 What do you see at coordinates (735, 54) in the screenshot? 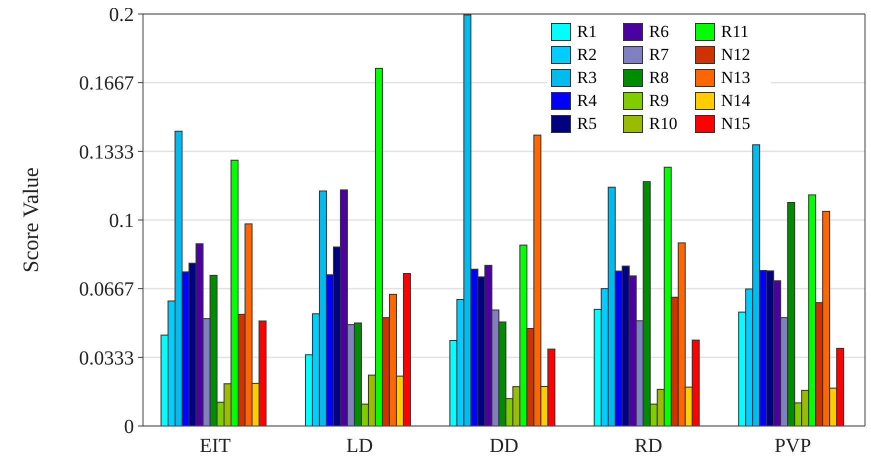
I see `legend-label: N12` at bounding box center [735, 54].